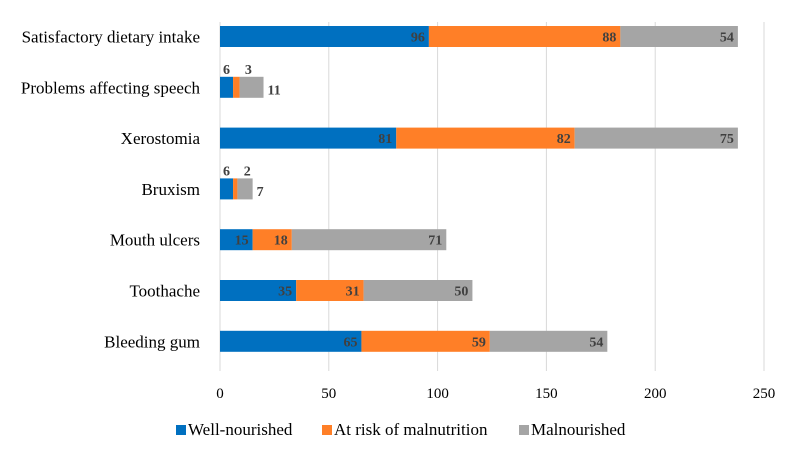 The image size is (800, 464). Describe the element at coordinates (655, 394) in the screenshot. I see `x-tick-label: 200` at that location.